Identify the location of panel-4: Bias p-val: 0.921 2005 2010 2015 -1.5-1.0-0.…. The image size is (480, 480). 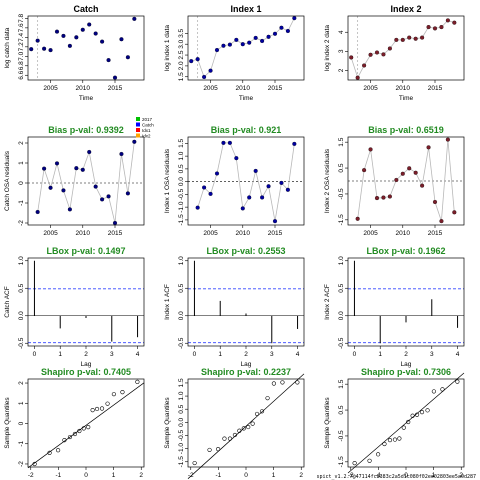
(234, 181).